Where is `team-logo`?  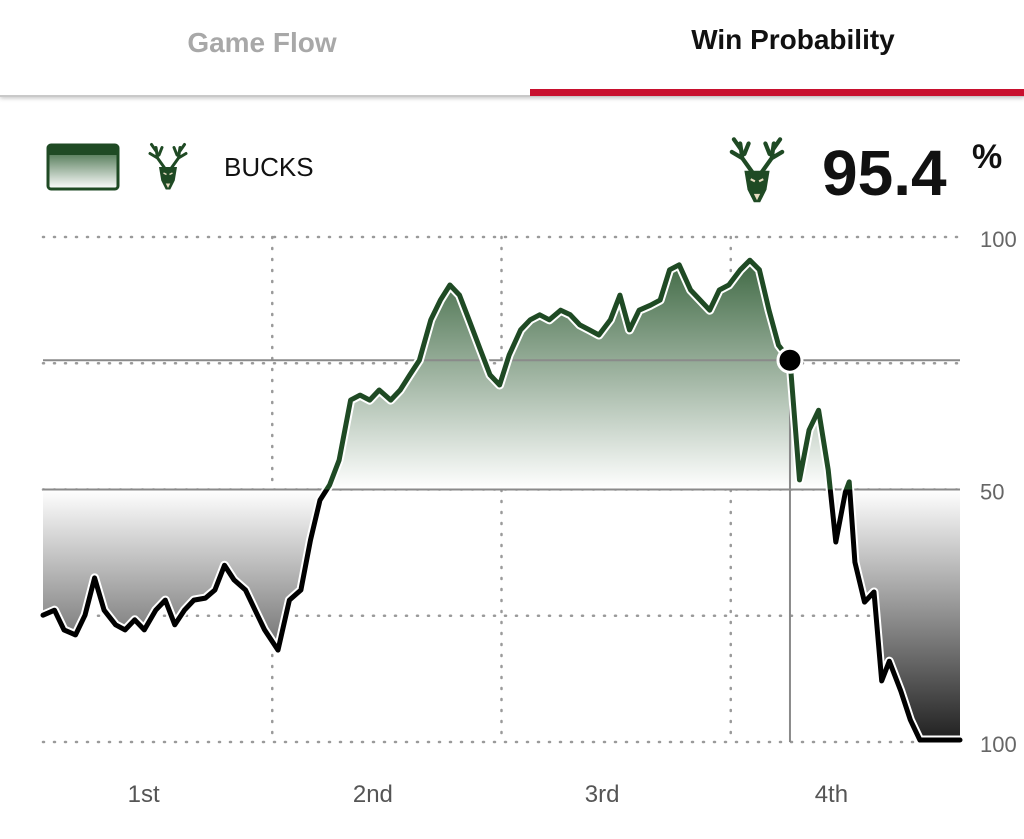 team-logo is located at coordinates (168, 167).